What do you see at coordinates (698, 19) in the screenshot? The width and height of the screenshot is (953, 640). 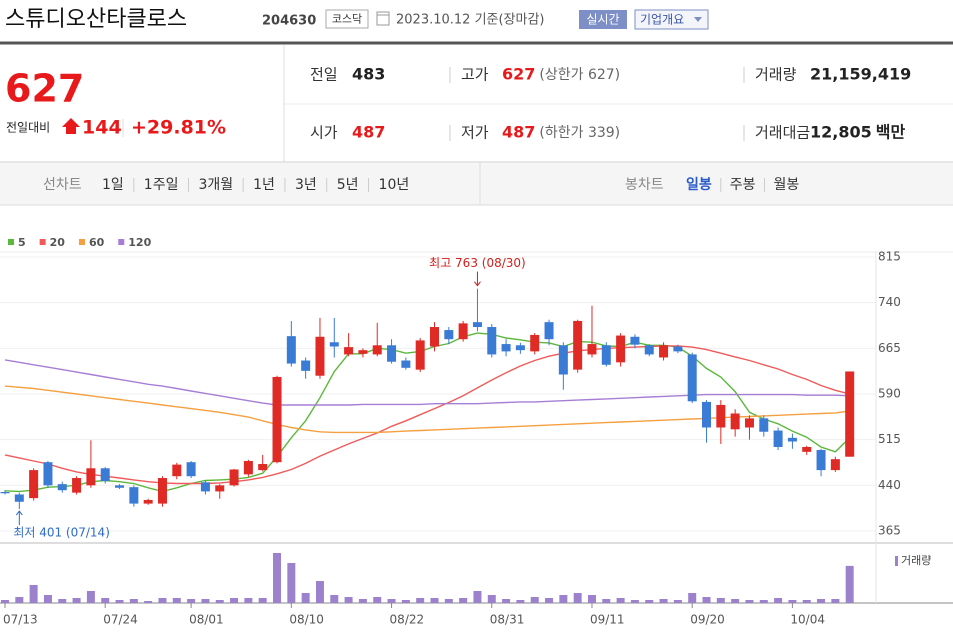 I see `dropdown-arrow` at bounding box center [698, 19].